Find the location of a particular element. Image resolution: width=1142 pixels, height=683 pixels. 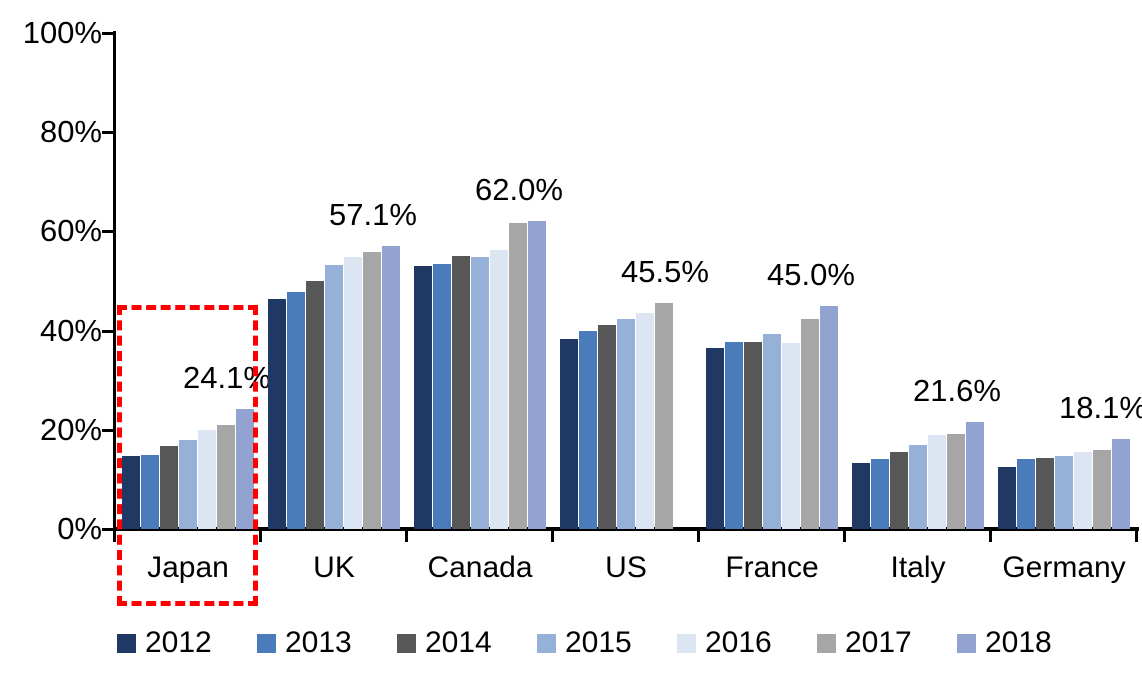

data-label-germany: 18.1% is located at coordinates (1100, 408).